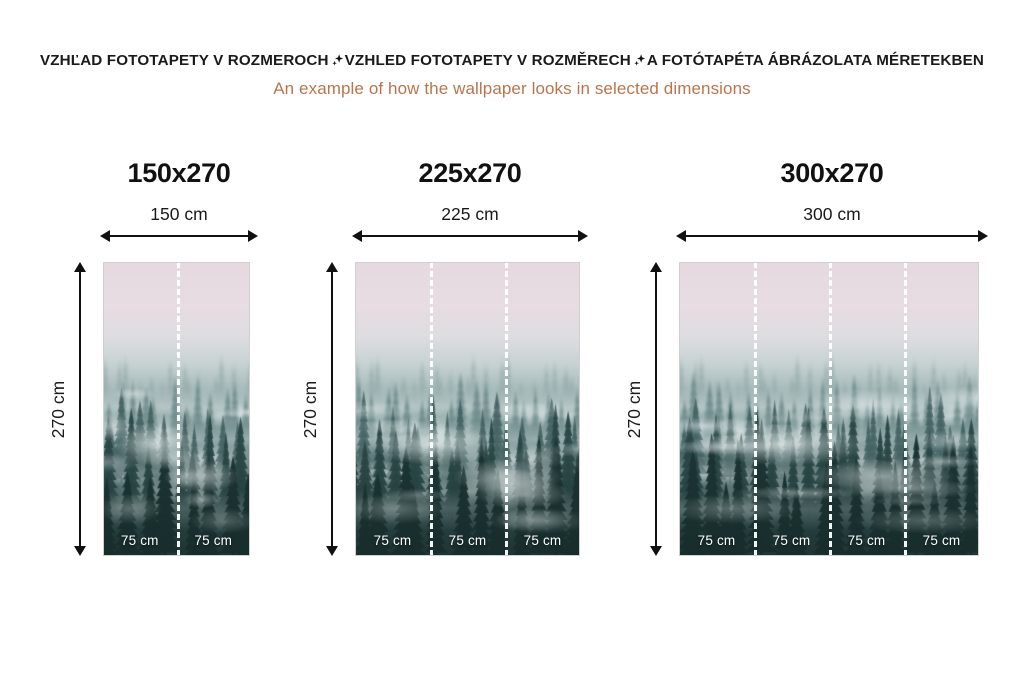  Describe the element at coordinates (815, 60) in the screenshot. I see `title-segment-hu: A FOTÓTAPÉTA ÁBRÁZOLATA MÉRETEKBEN` at that location.